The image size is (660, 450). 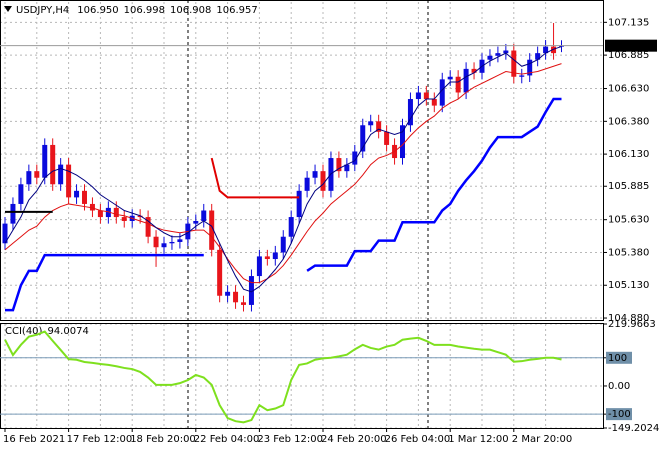 What do you see at coordinates (236, 10) in the screenshot?
I see `ohlc-label: 106.957` at bounding box center [236, 10].